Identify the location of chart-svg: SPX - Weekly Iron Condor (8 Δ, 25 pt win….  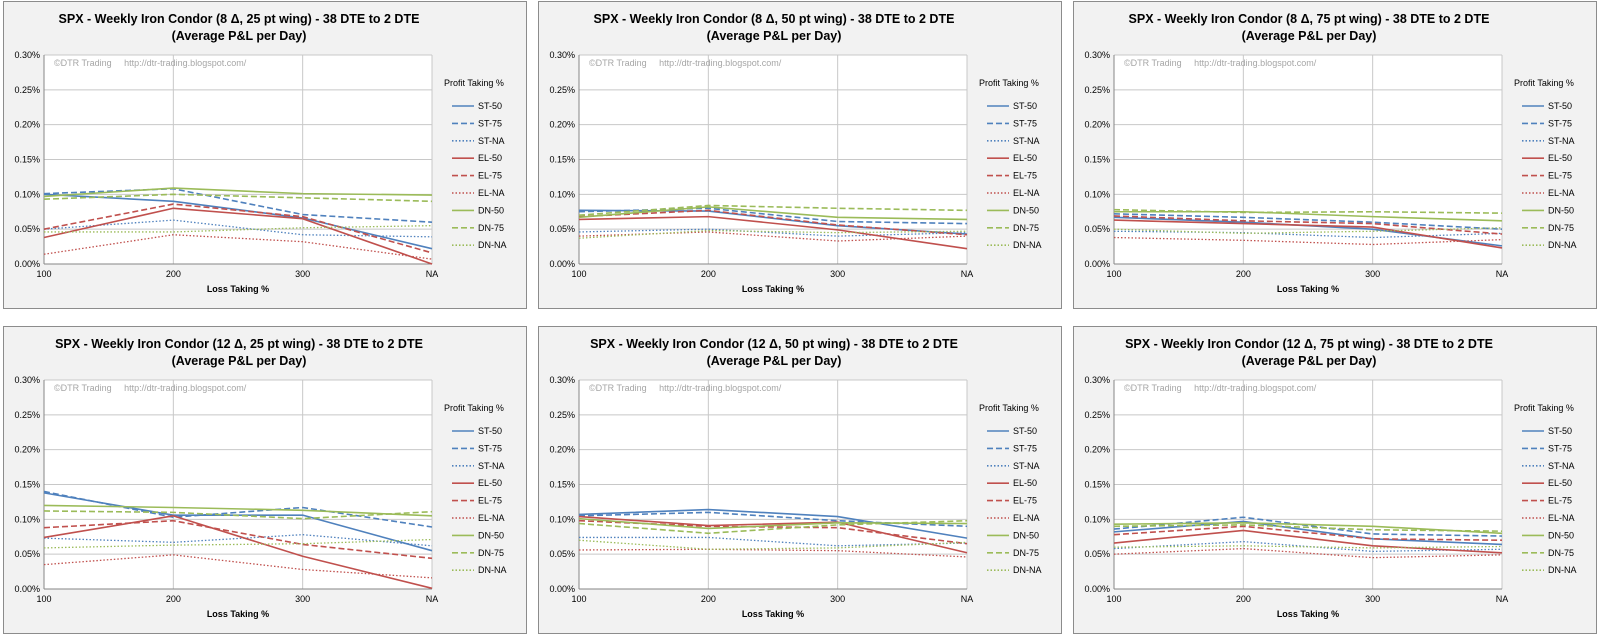
(260, 153).